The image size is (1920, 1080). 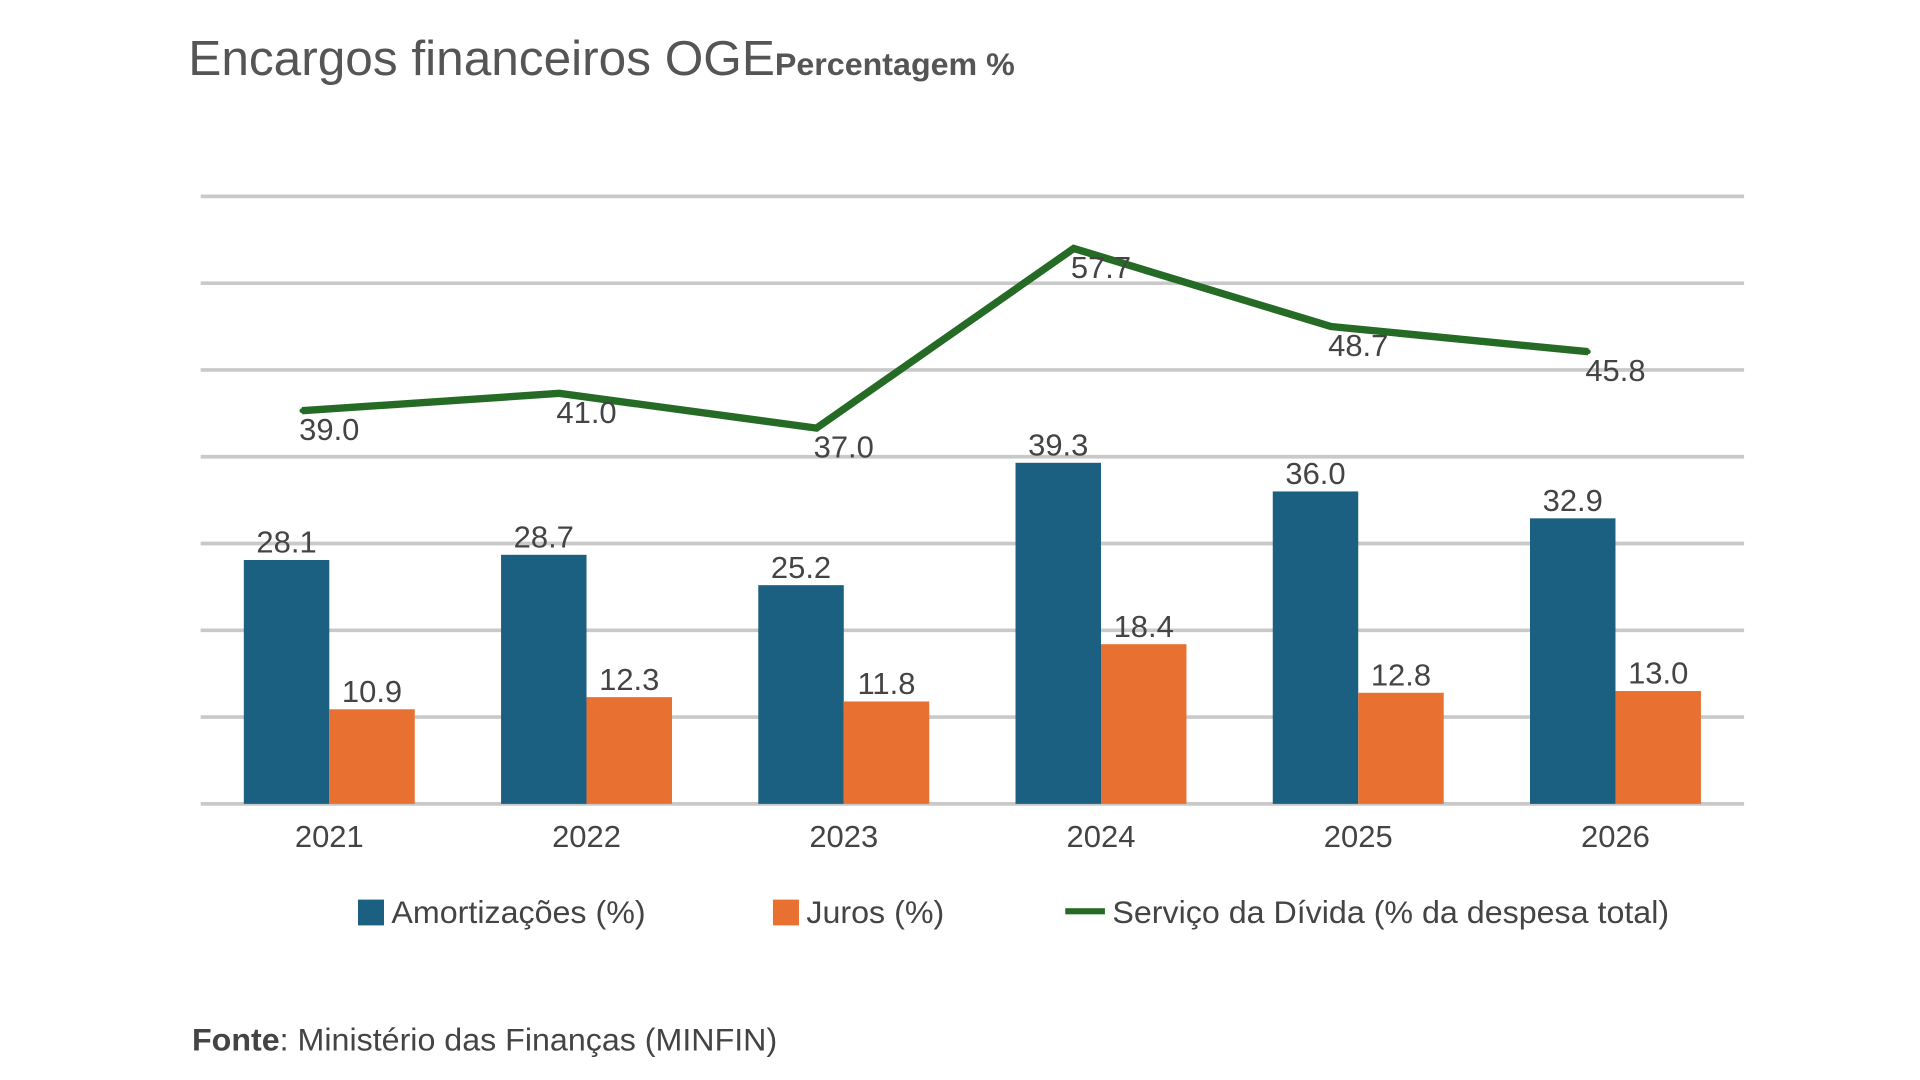 What do you see at coordinates (945, 338) in the screenshot?
I see `line-servico-divida` at bounding box center [945, 338].